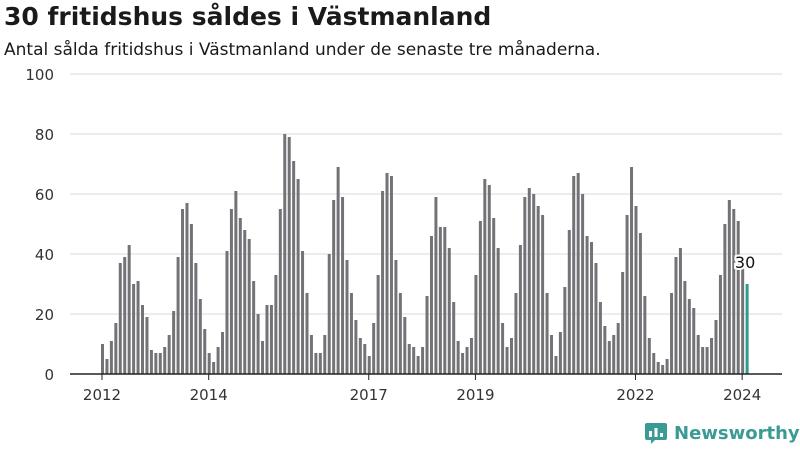  Describe the element at coordinates (39, 225) in the screenshot. I see `y-axis-ticks: 0 20 40 60 80 100` at that location.